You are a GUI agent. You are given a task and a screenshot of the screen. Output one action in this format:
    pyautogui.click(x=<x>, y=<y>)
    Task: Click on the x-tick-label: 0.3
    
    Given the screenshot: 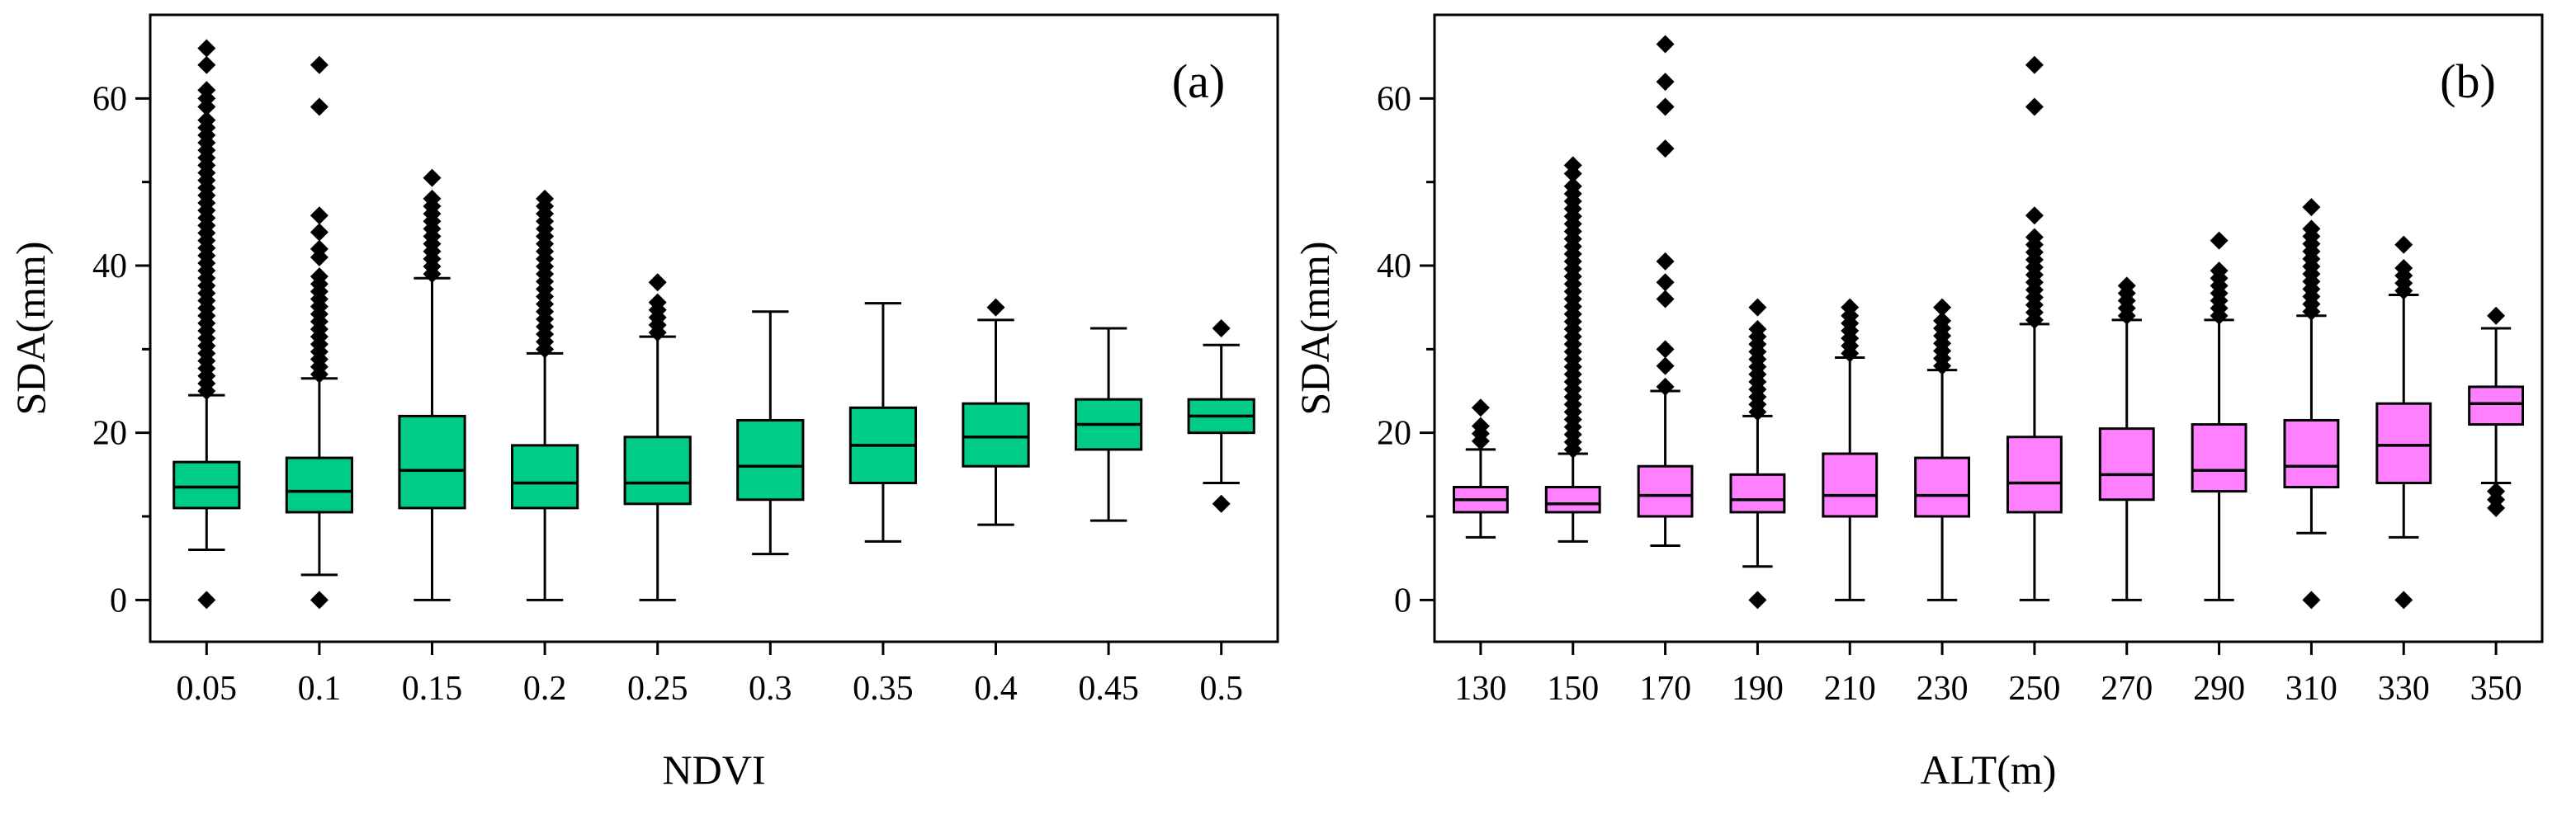 What is the action you would take?
    pyautogui.click(x=770, y=689)
    